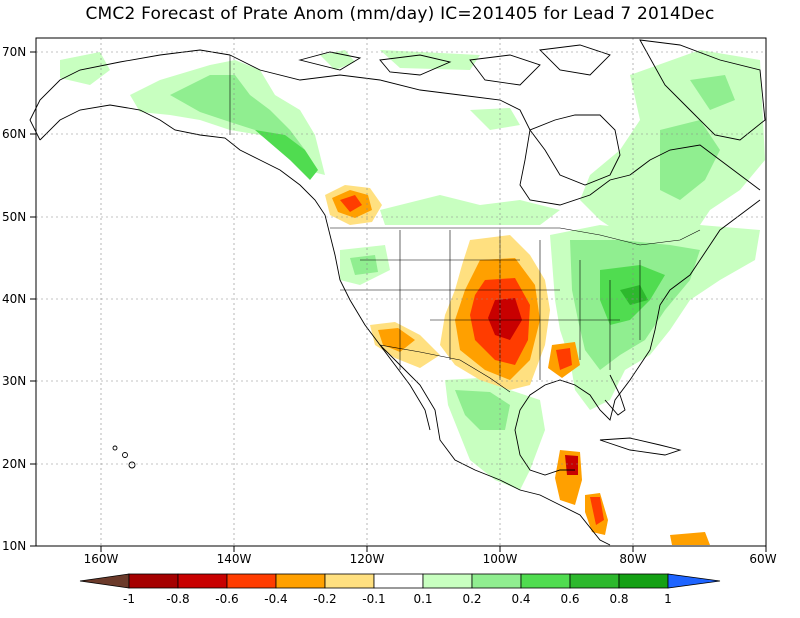 The height and width of the screenshot is (618, 800). I want to click on anomaly-ne-canada-green-mid, so click(690, 160).